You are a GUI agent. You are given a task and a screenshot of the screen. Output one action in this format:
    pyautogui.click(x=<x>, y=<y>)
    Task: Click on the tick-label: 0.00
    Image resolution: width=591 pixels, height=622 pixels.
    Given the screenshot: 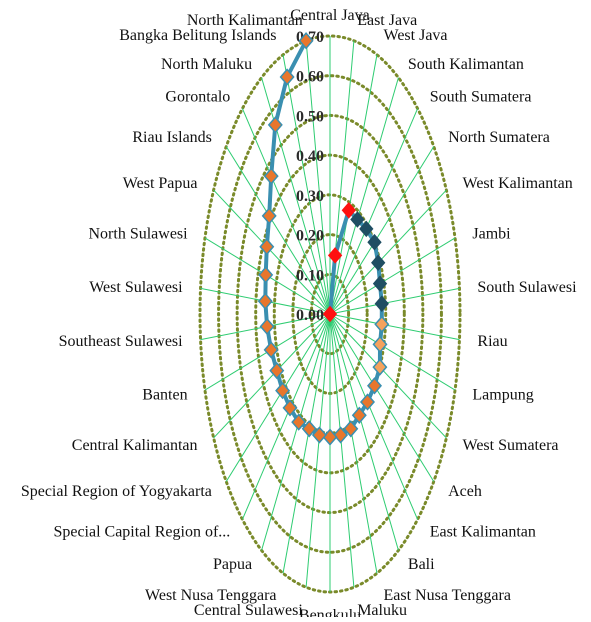 What is the action you would take?
    pyautogui.click(x=310, y=315)
    